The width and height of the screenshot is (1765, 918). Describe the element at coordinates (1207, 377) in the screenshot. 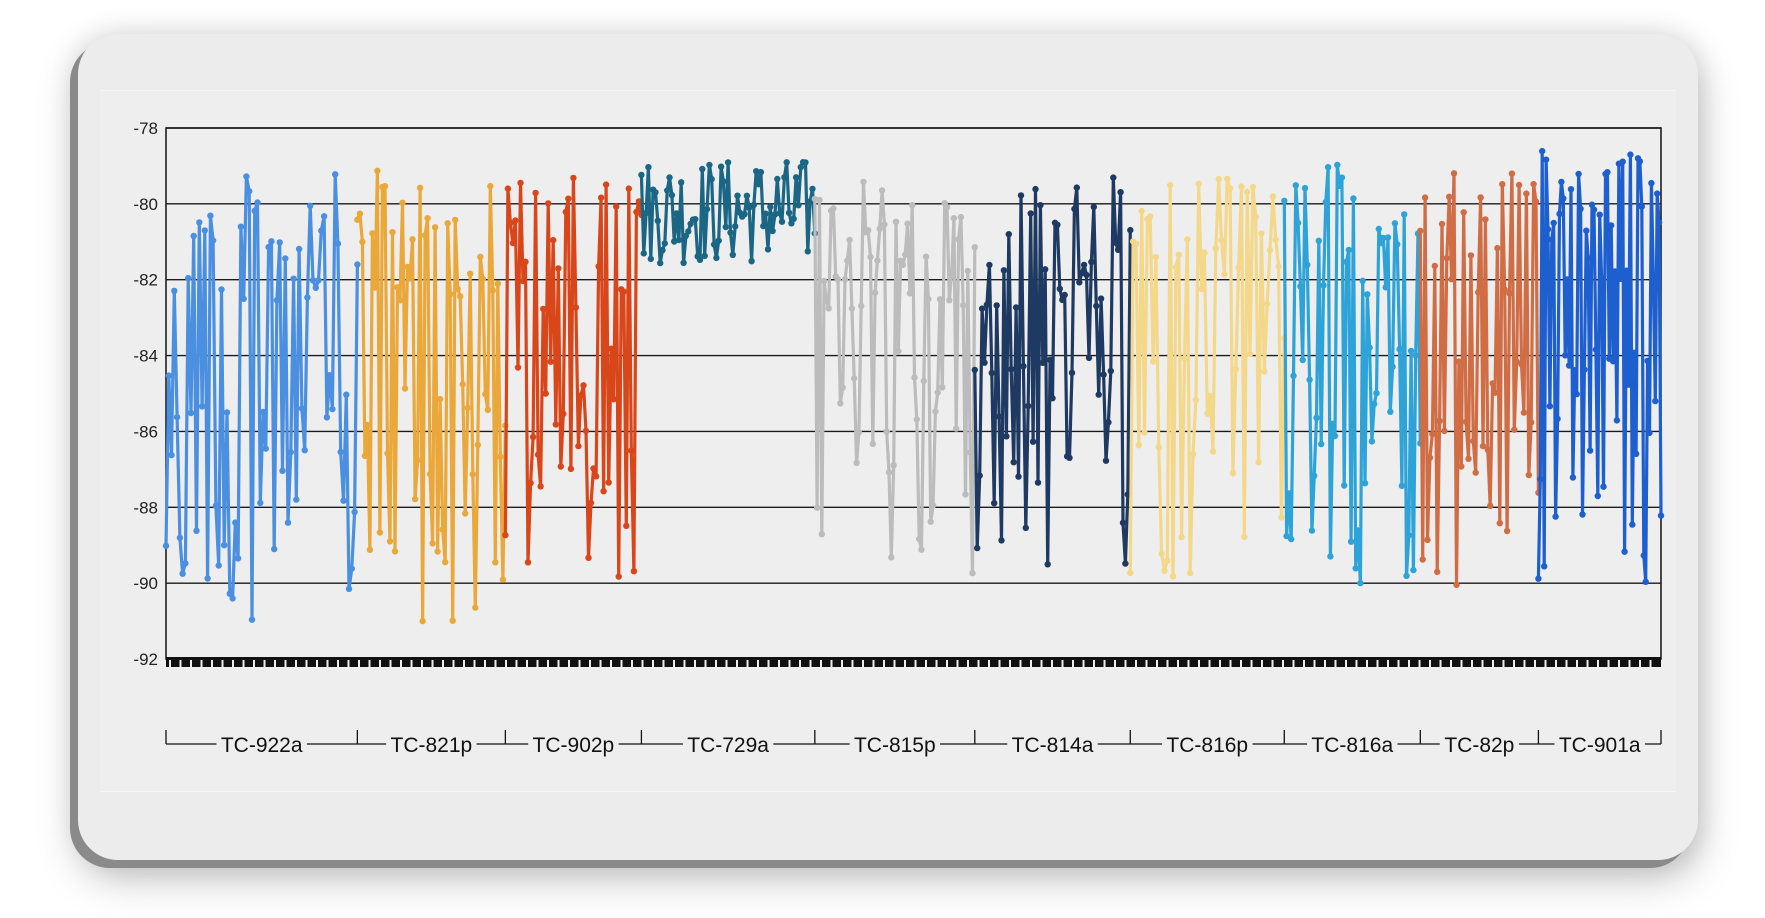

I see `series-TC-816p` at that location.